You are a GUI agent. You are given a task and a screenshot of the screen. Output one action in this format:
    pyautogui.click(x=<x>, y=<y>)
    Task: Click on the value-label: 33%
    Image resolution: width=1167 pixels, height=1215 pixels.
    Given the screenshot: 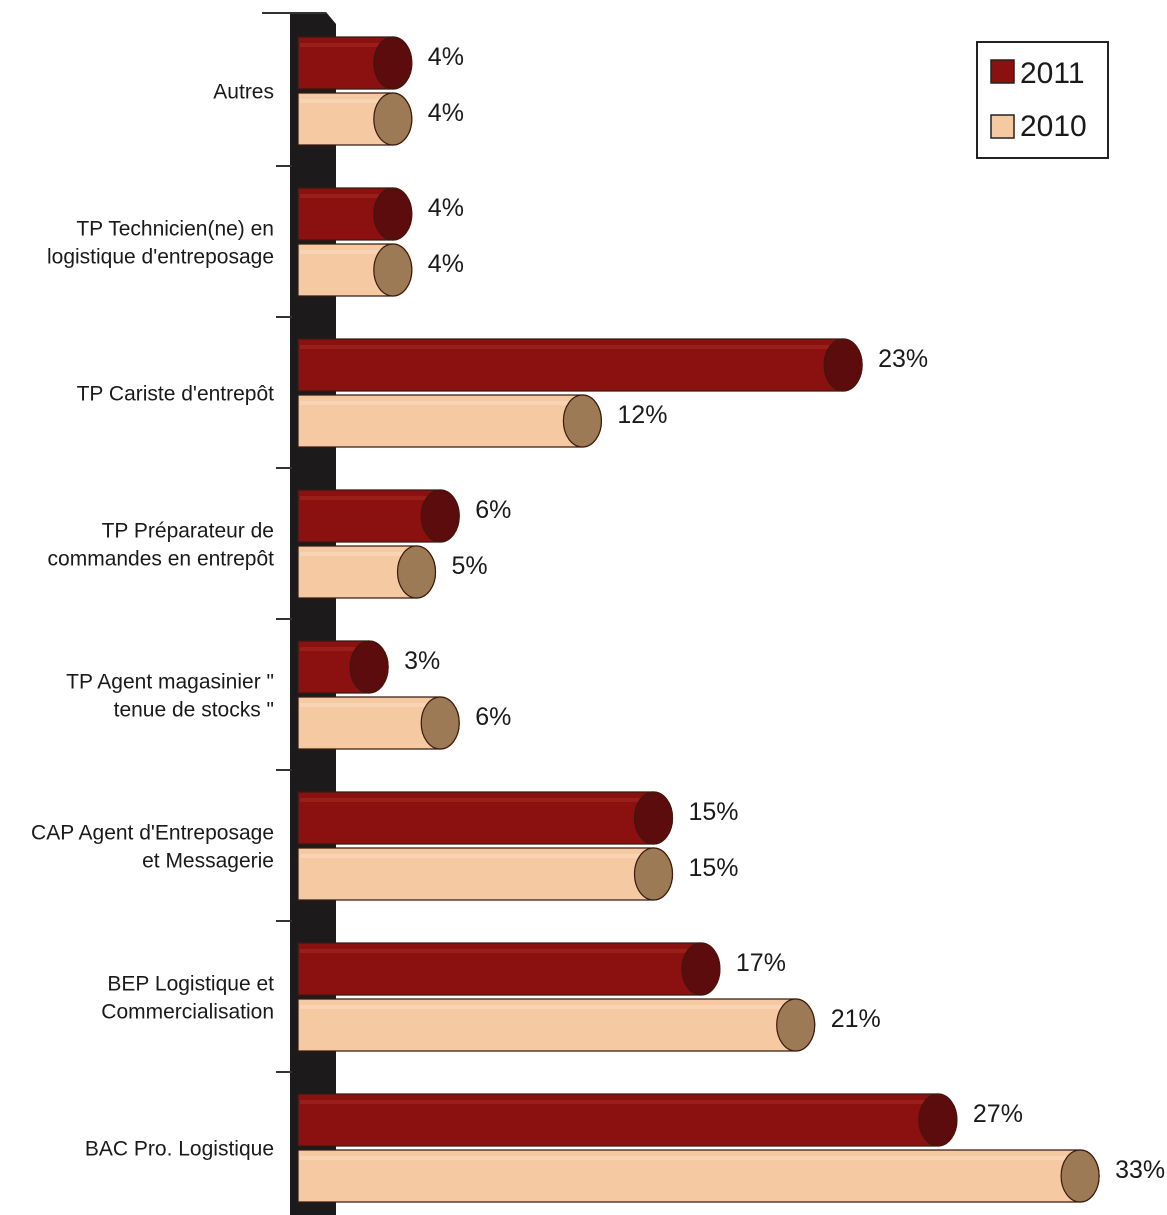 What is the action you would take?
    pyautogui.click(x=1140, y=1170)
    